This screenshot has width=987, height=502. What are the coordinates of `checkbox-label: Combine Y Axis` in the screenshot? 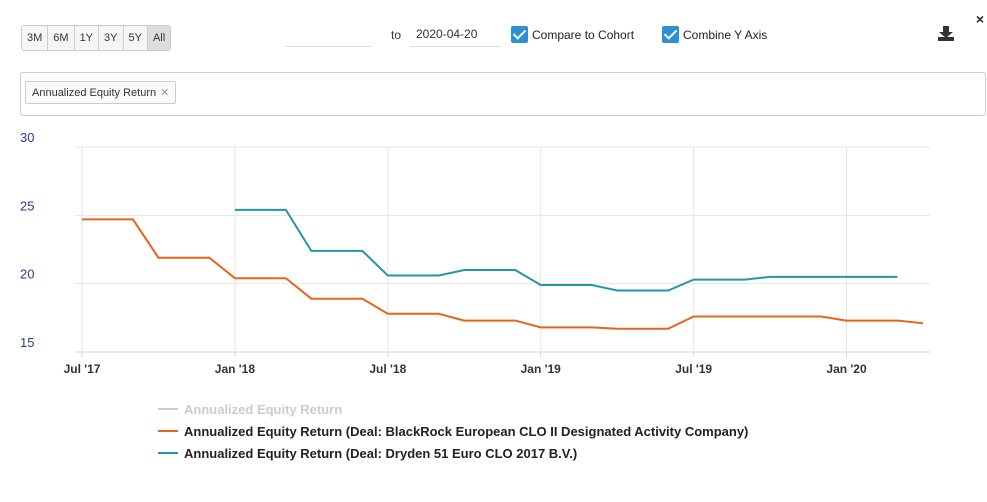 It's located at (725, 34).